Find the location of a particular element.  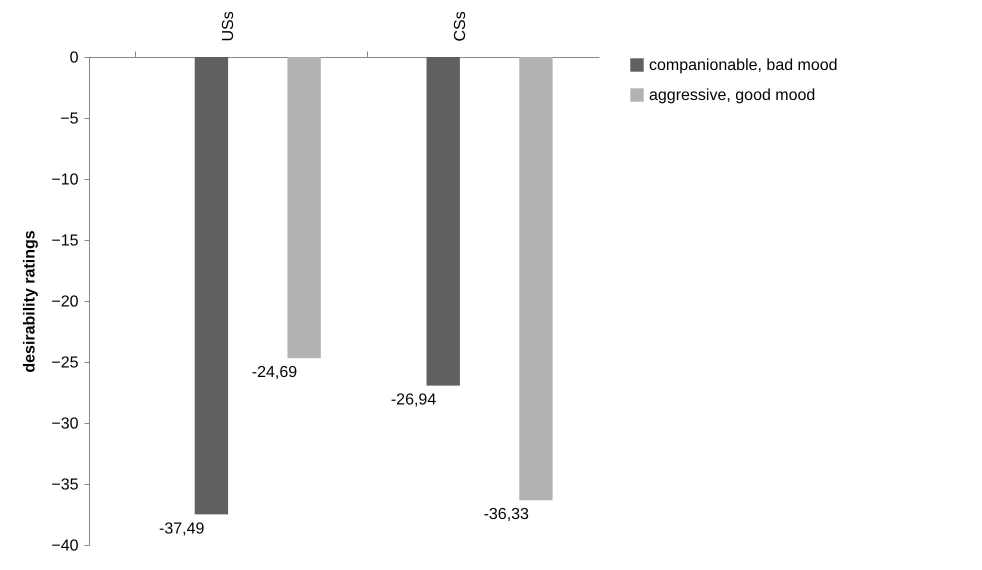

y-tick-label: −10 is located at coordinates (65, 180).